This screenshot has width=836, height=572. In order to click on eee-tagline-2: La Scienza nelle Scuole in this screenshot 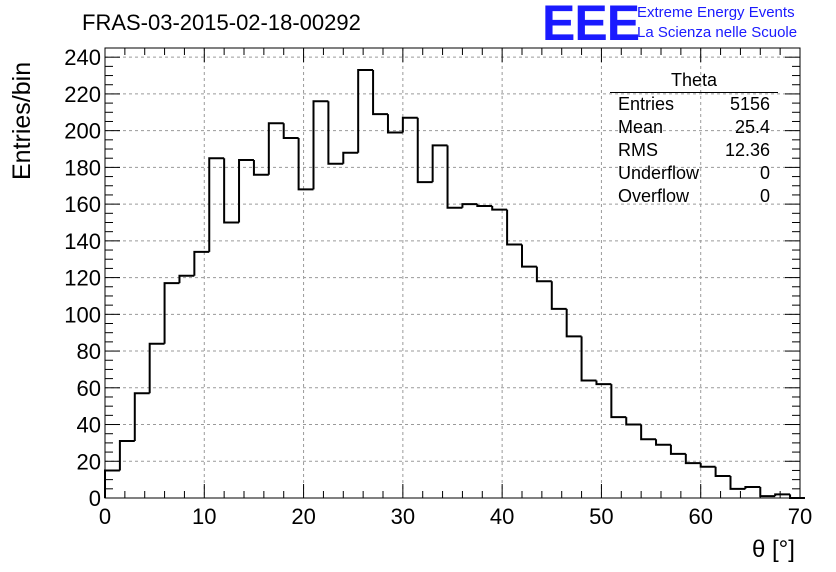, I will do `click(717, 32)`.